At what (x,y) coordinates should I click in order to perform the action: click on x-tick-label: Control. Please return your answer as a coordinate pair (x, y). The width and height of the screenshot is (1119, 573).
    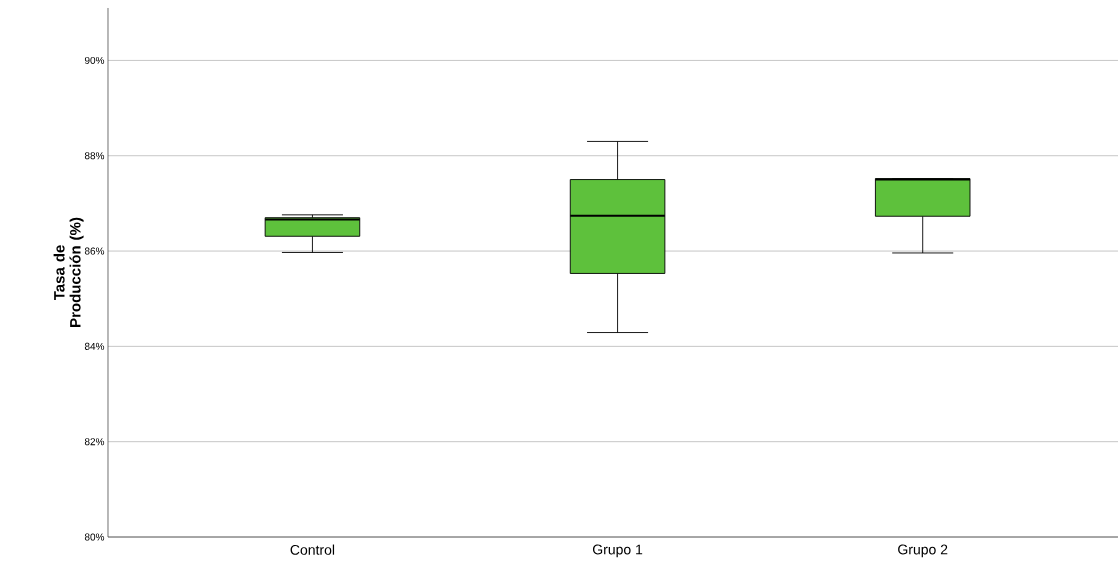
    Looking at the image, I should click on (312, 549).